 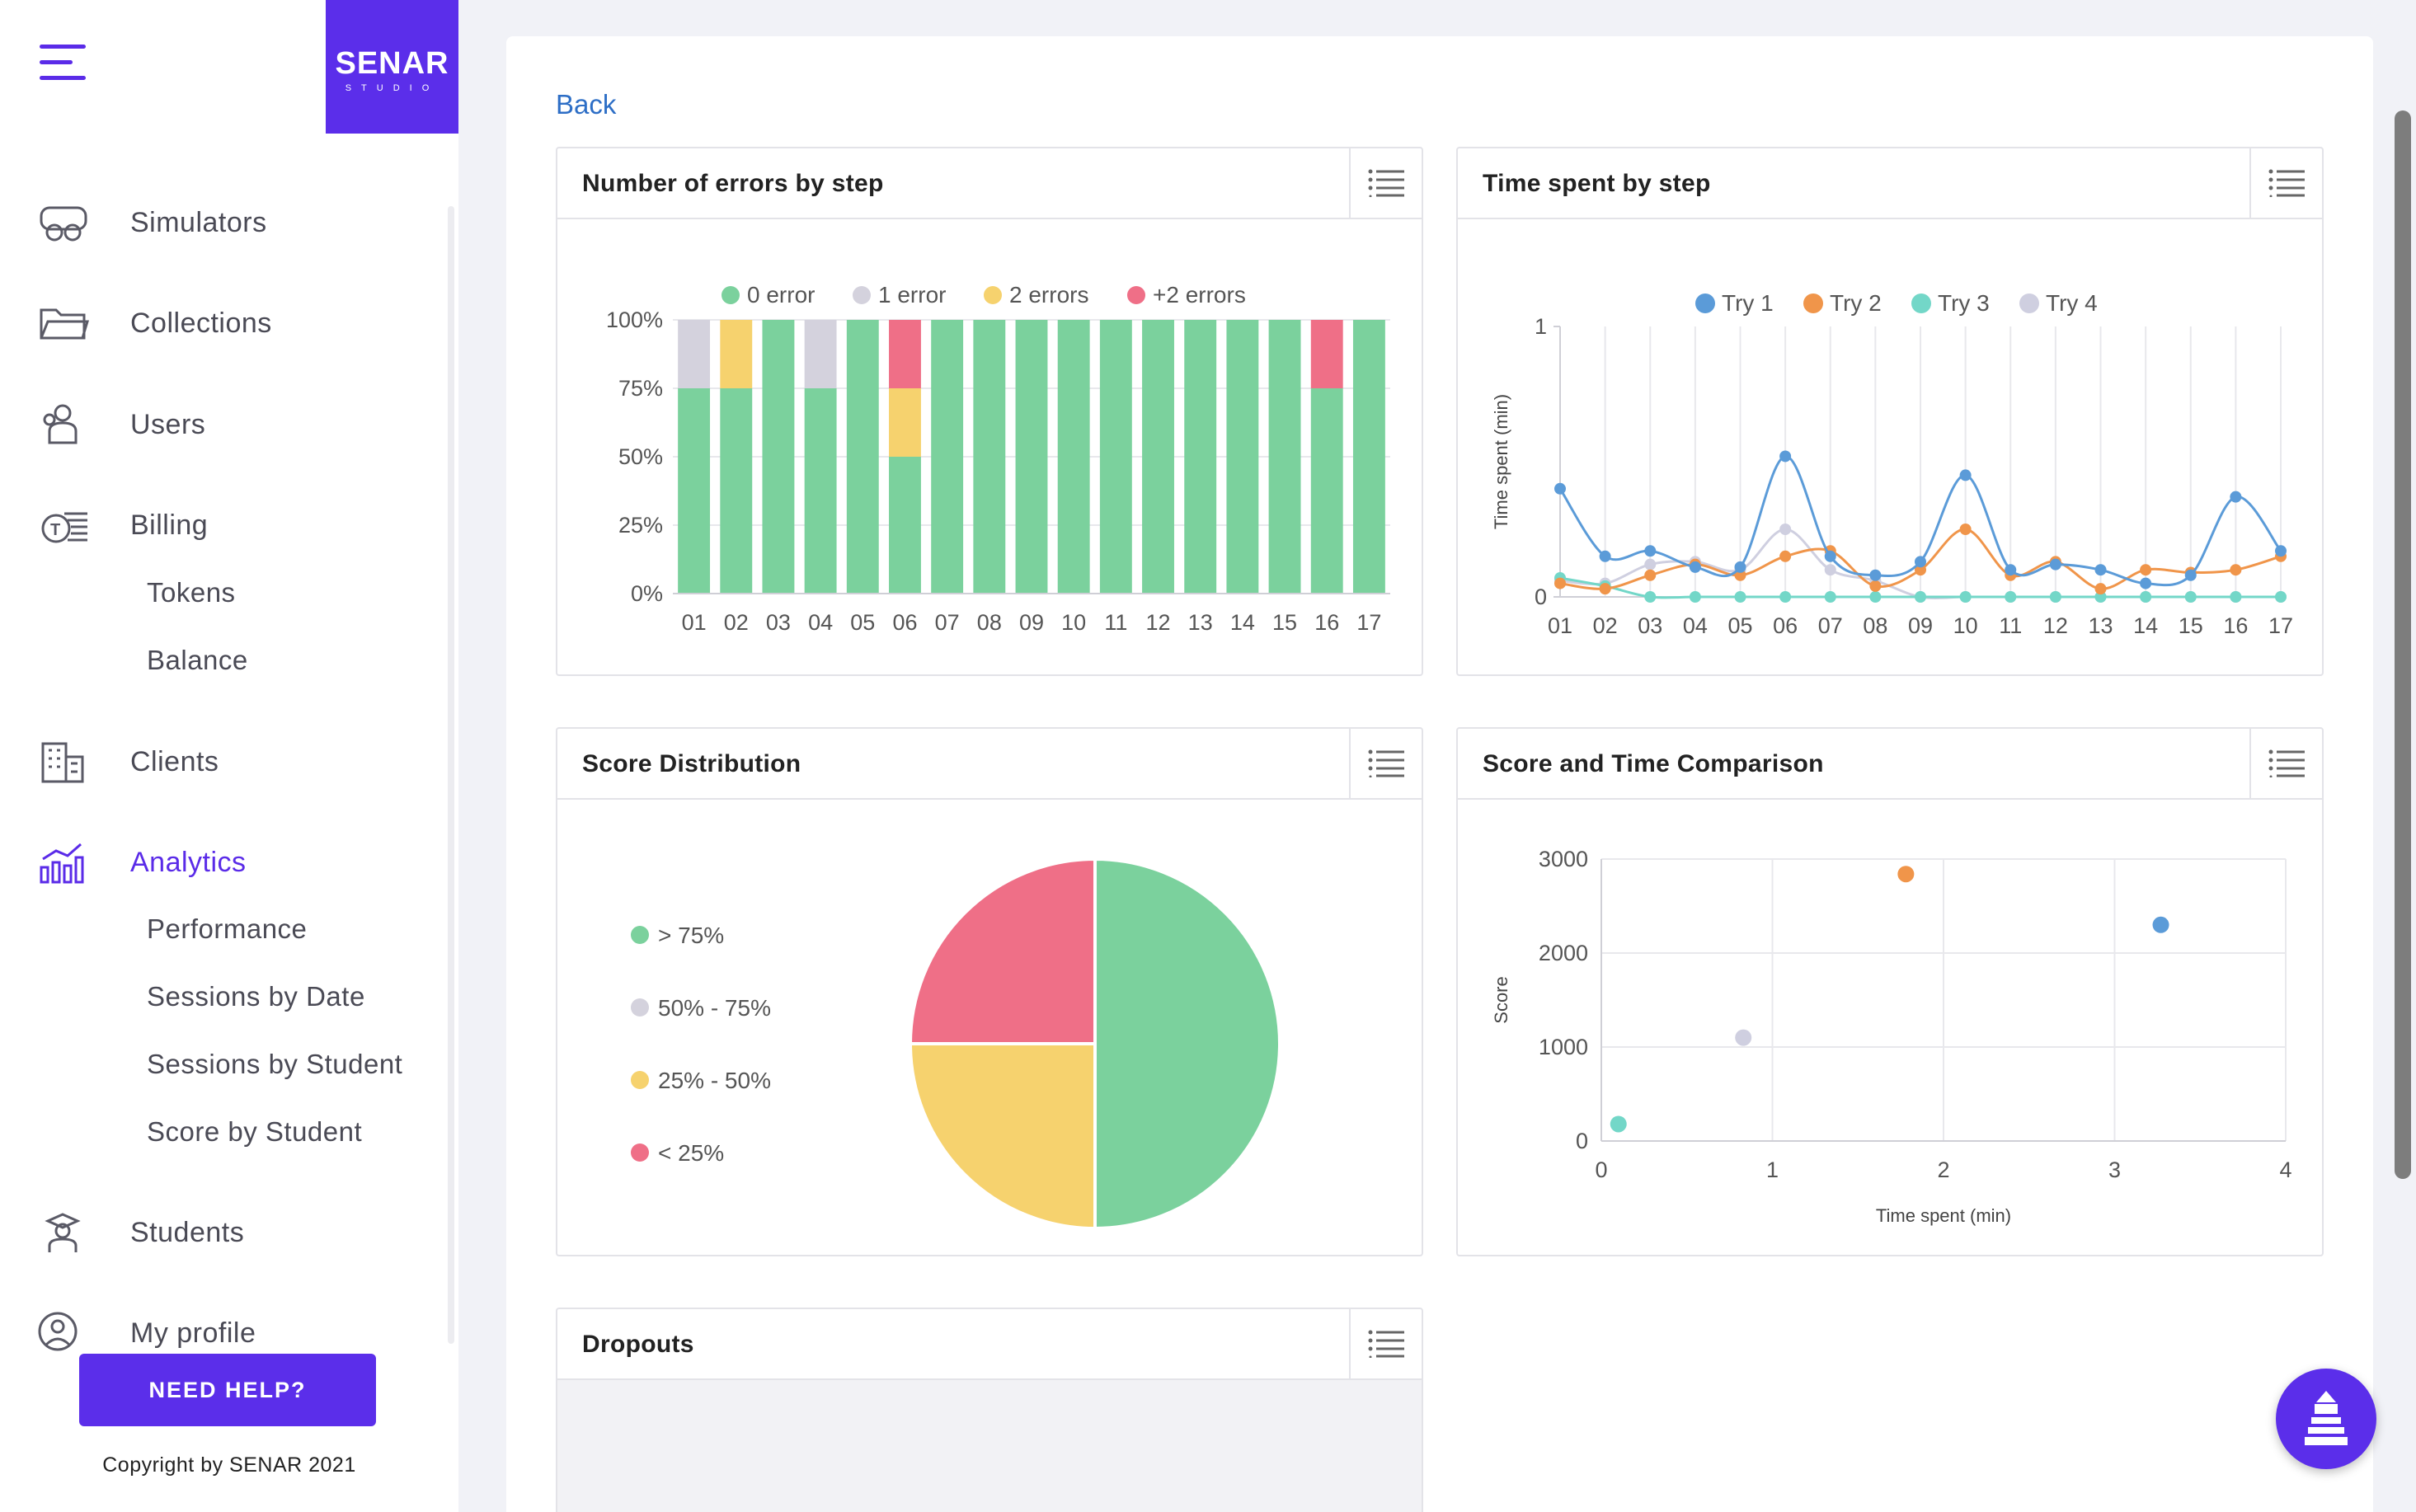 I want to click on help-lighthouse-button, so click(x=2326, y=1419).